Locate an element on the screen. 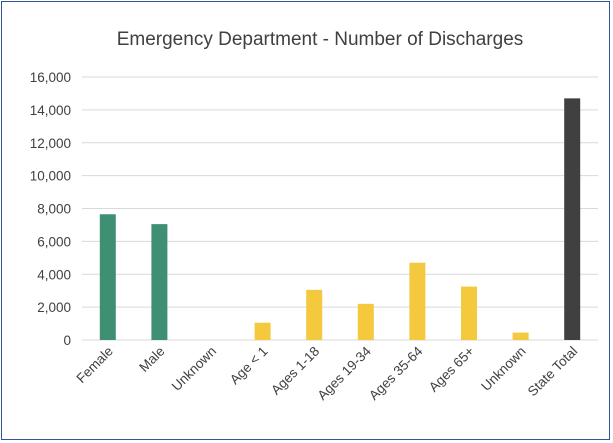 The width and height of the screenshot is (613, 443). x-tick-label: Ages 35-64 is located at coordinates (396, 373).